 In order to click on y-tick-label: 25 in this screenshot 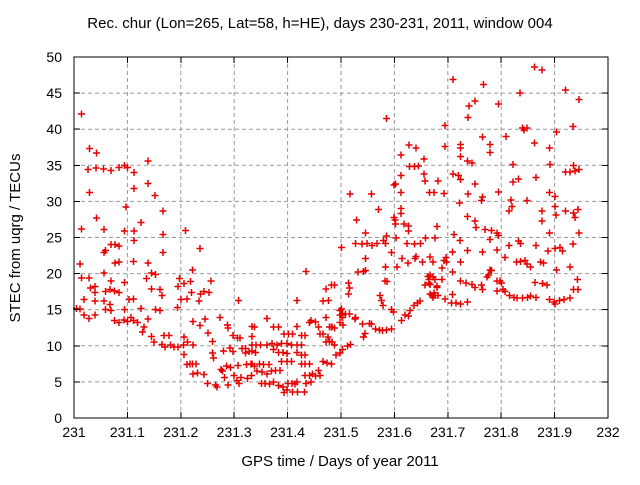, I will do `click(54, 238)`.